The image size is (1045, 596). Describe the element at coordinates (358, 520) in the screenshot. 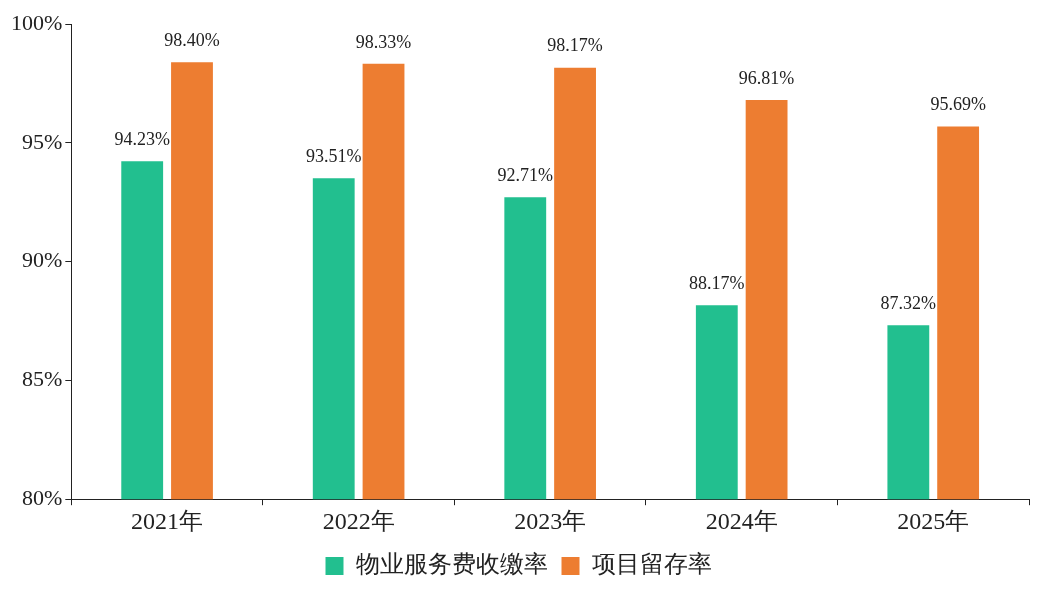

I see `x-tick-label: 2022年` at that location.